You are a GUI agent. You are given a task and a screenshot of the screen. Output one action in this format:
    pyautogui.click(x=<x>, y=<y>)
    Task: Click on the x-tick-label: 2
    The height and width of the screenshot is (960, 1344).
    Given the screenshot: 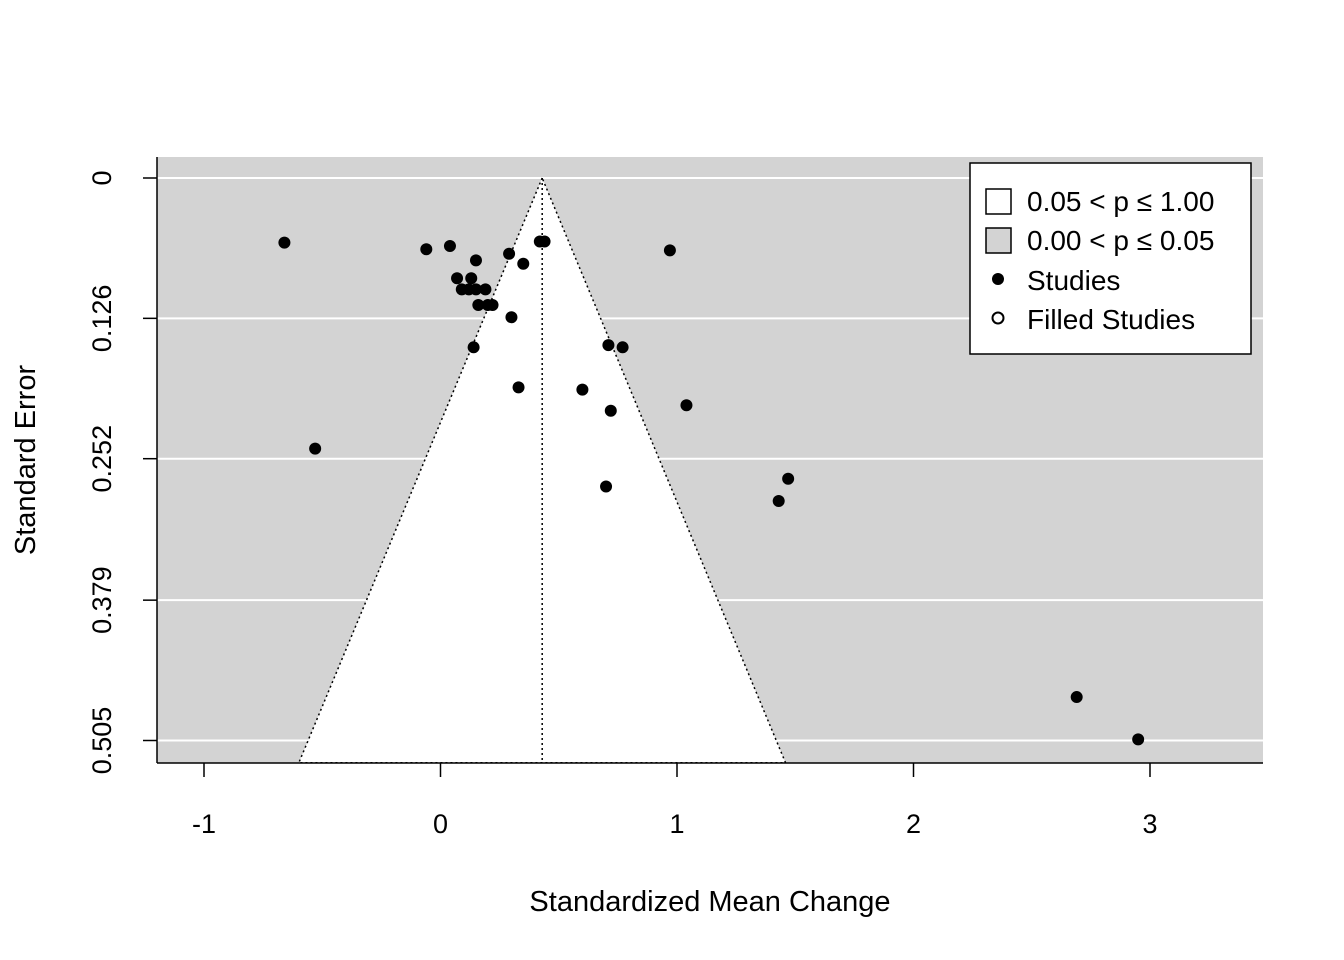 What is the action you would take?
    pyautogui.click(x=913, y=824)
    